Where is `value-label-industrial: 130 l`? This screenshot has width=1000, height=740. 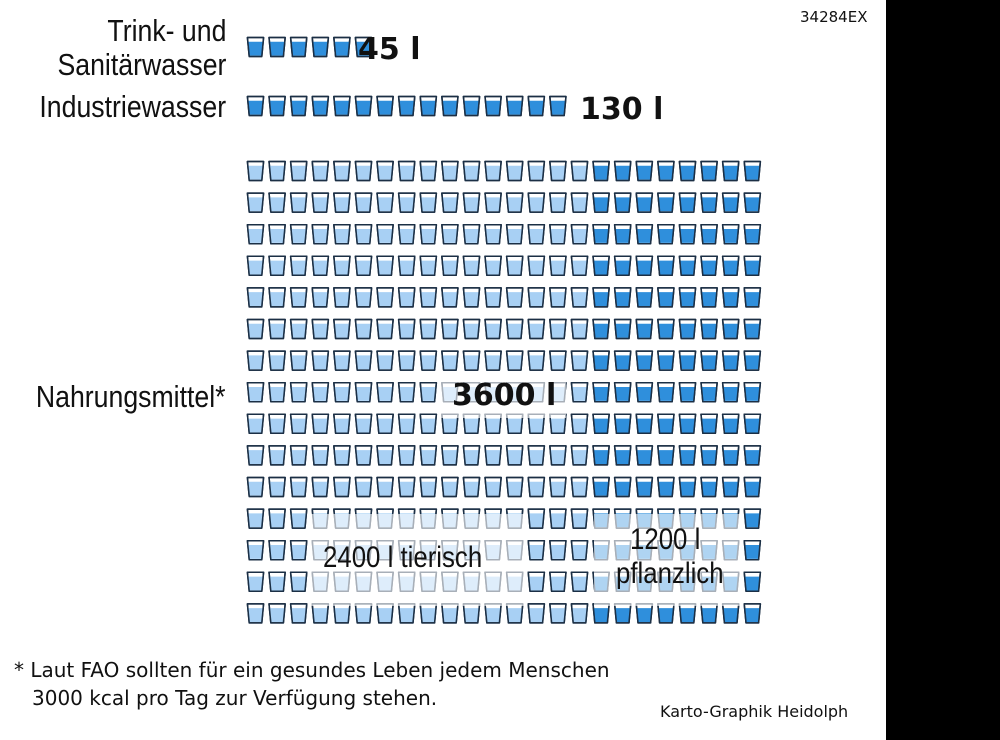 value-label-industrial: 130 l is located at coordinates (622, 109).